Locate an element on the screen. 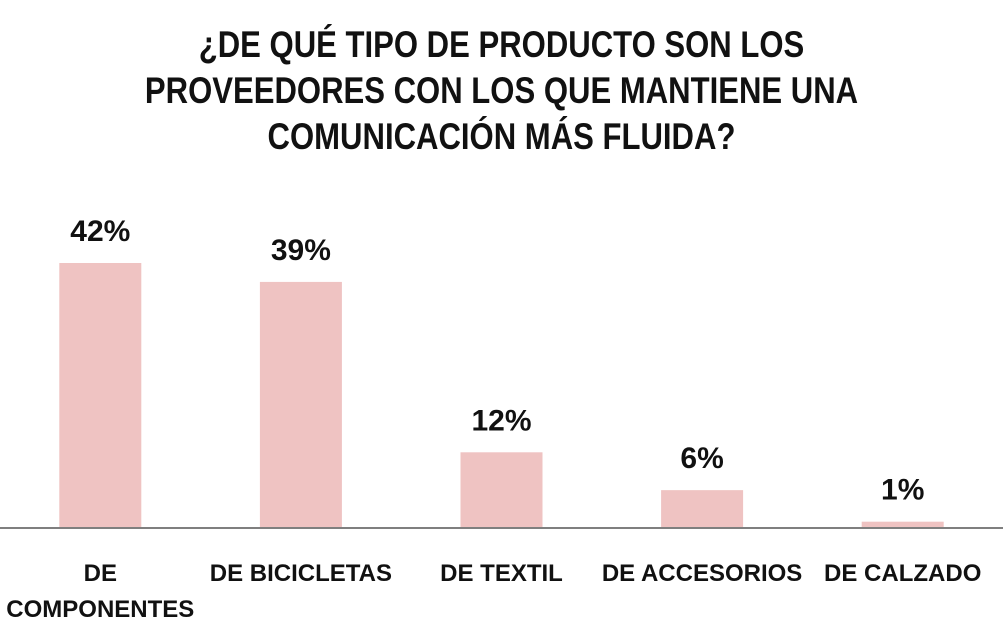 The height and width of the screenshot is (637, 1003). category-label: DE CALZADO is located at coordinates (902, 573).